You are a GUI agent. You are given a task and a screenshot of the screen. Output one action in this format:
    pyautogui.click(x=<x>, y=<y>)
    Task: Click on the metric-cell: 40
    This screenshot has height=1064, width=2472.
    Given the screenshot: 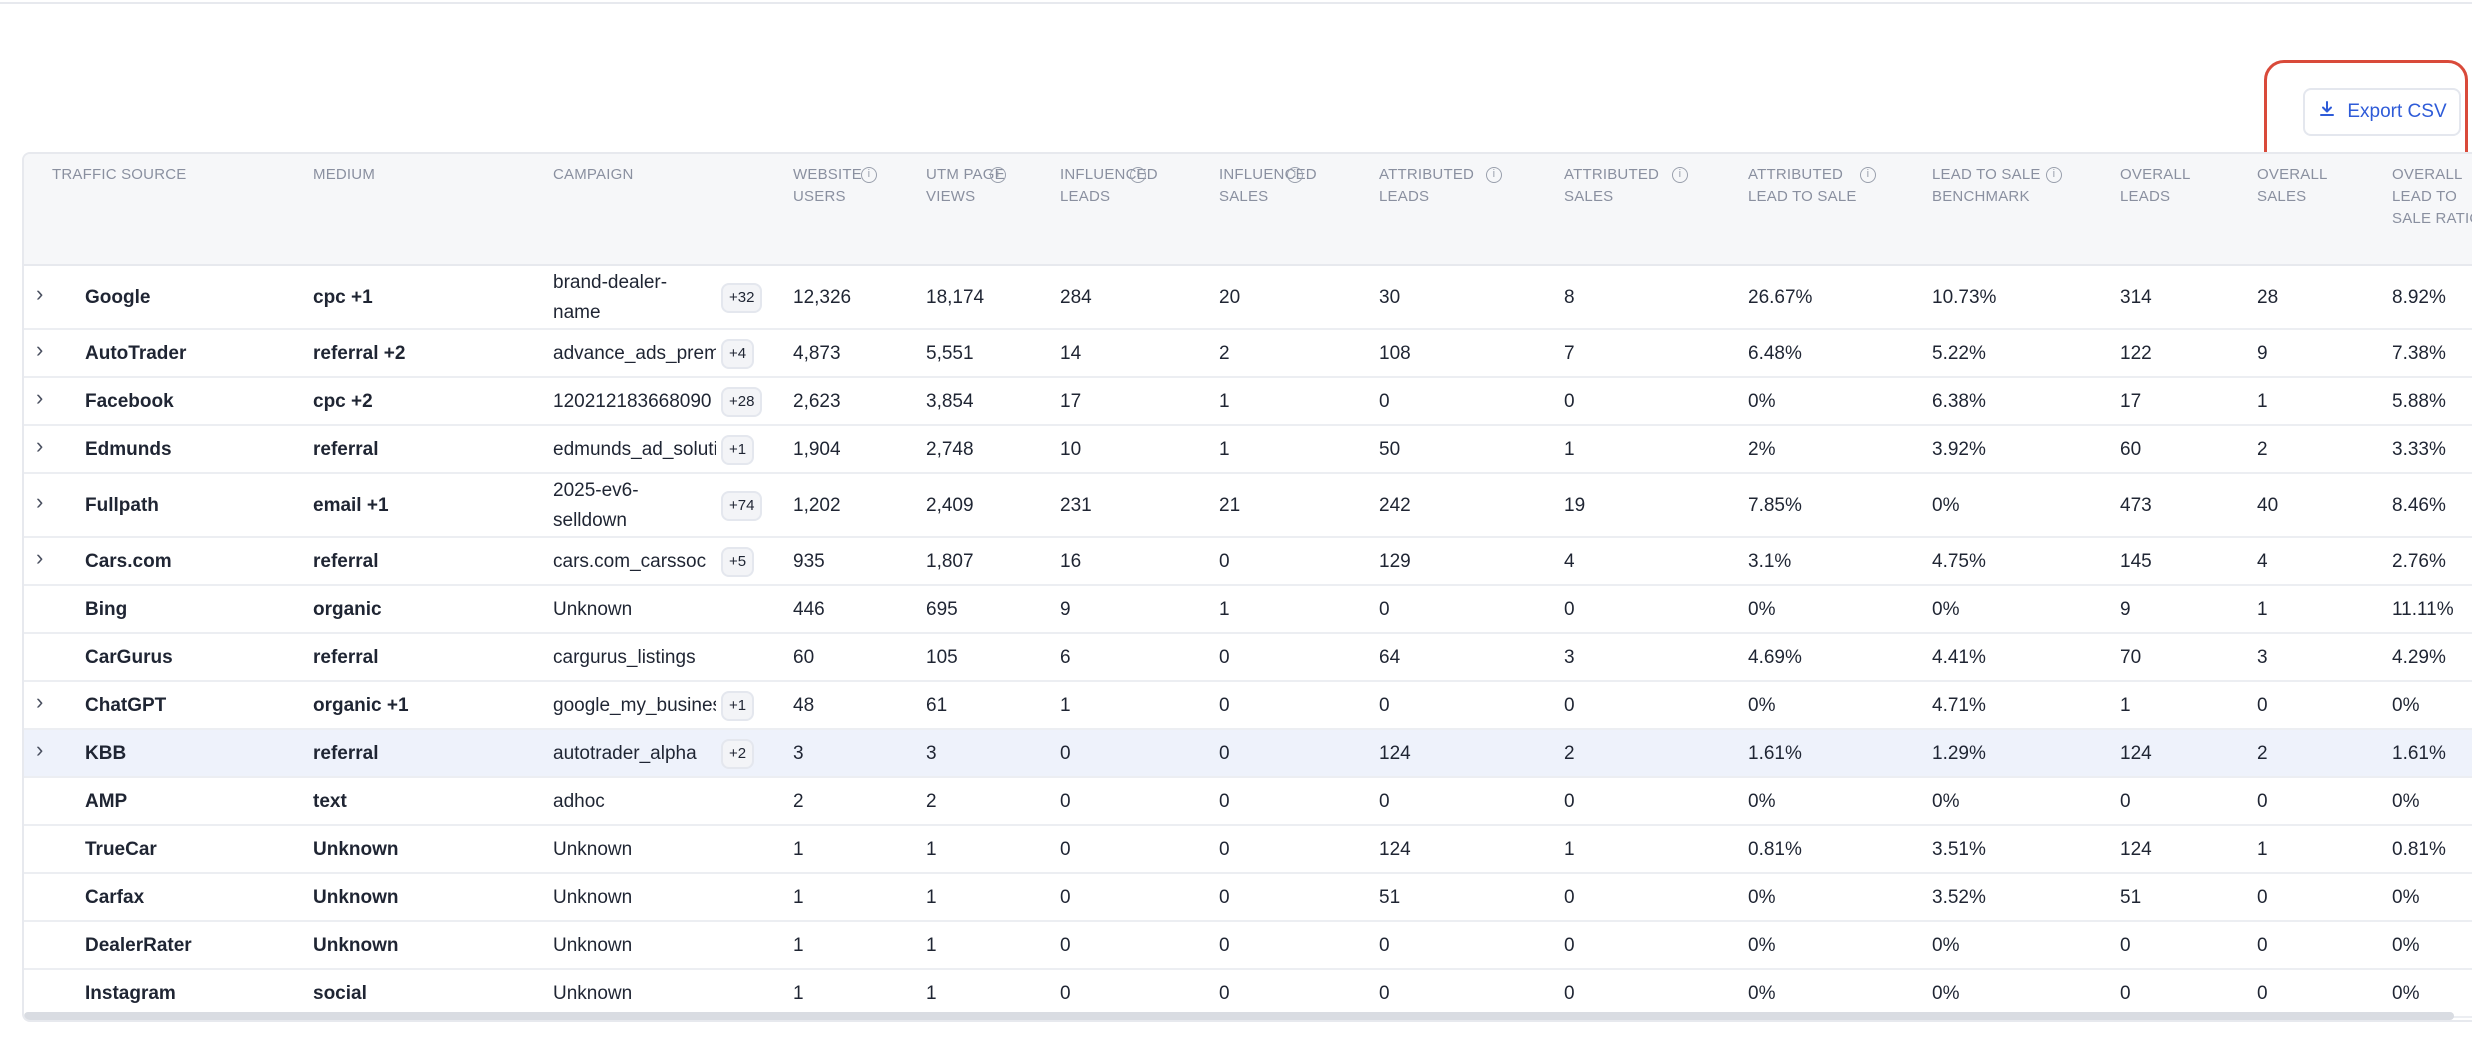 What is the action you would take?
    pyautogui.click(x=2268, y=505)
    